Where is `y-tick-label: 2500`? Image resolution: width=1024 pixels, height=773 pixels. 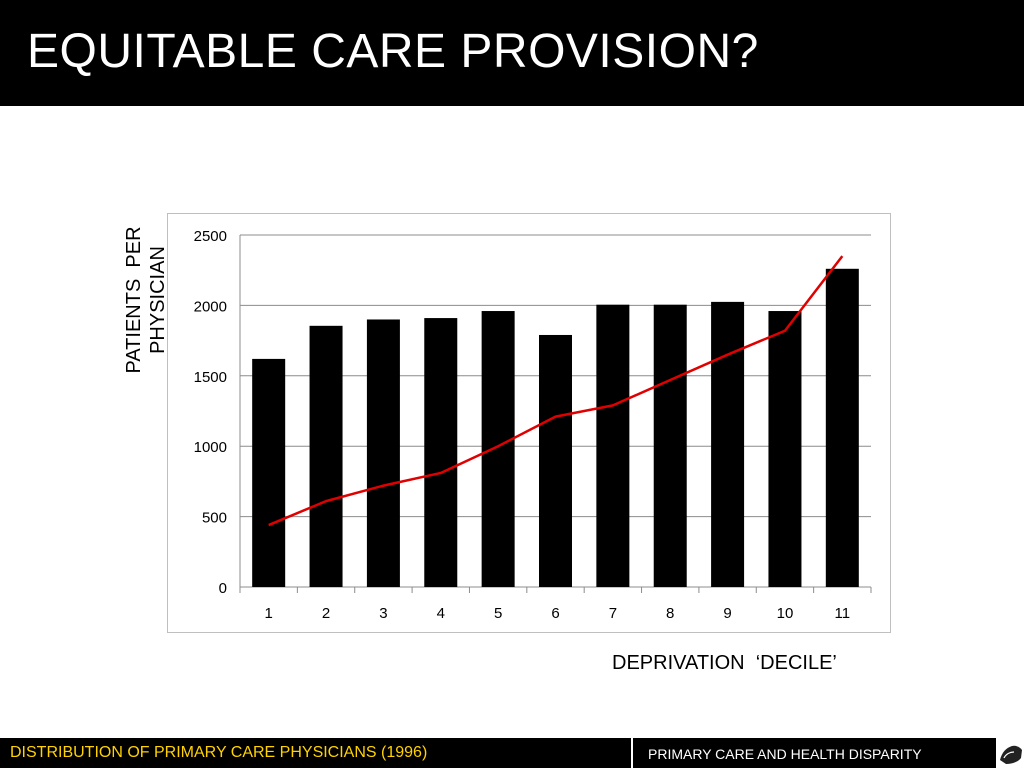
y-tick-label: 2500 is located at coordinates (210, 236).